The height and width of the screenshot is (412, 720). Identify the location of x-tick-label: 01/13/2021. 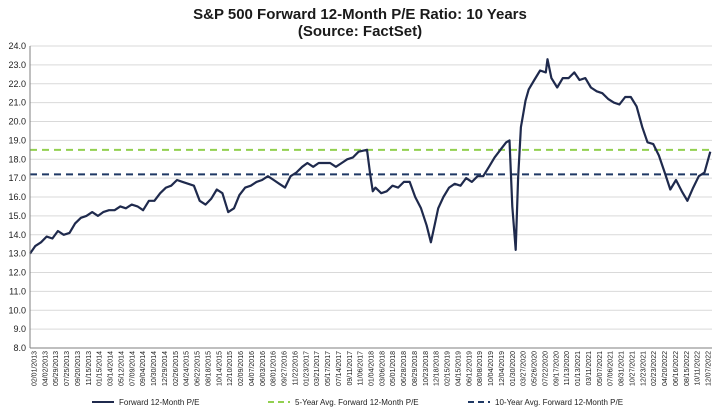
(578, 368).